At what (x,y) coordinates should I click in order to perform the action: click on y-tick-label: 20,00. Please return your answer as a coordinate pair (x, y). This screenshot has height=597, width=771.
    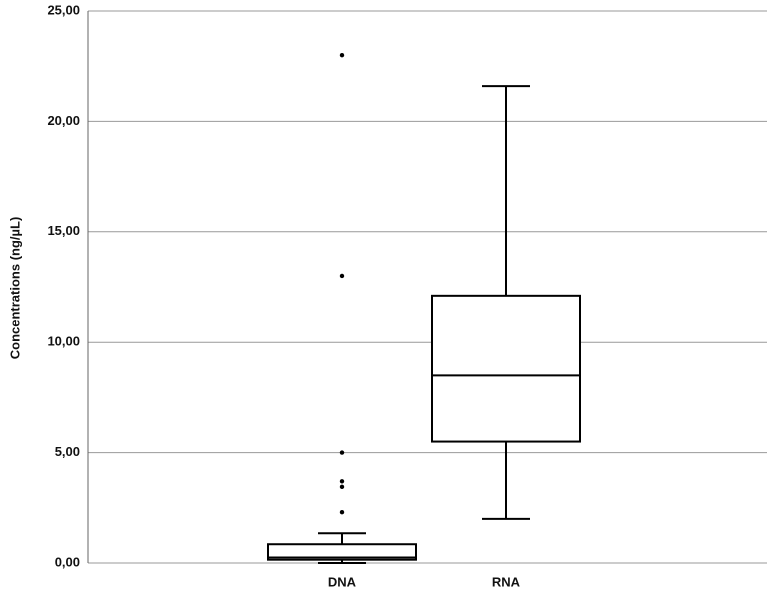
    Looking at the image, I should click on (63, 120).